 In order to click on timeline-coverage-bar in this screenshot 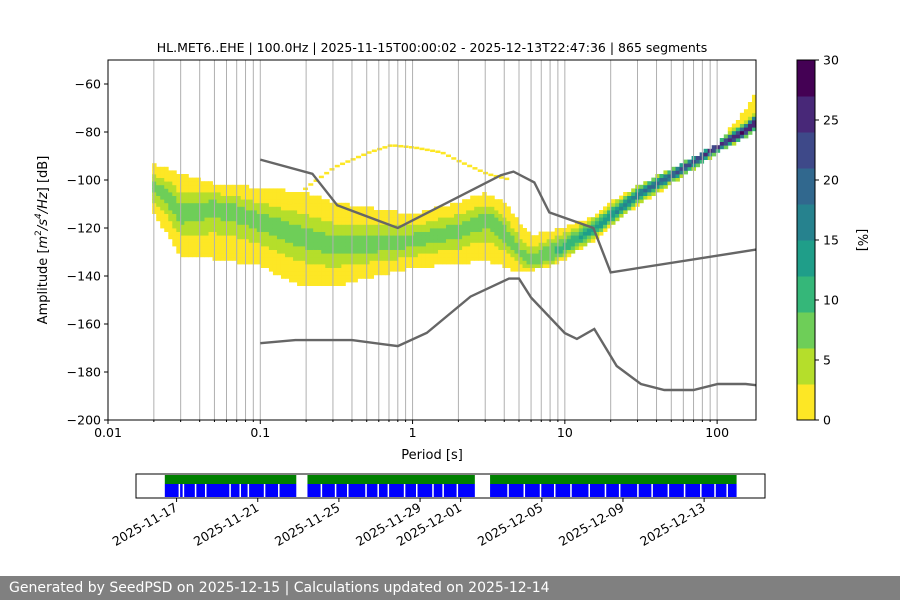, I will do `click(613, 479)`.